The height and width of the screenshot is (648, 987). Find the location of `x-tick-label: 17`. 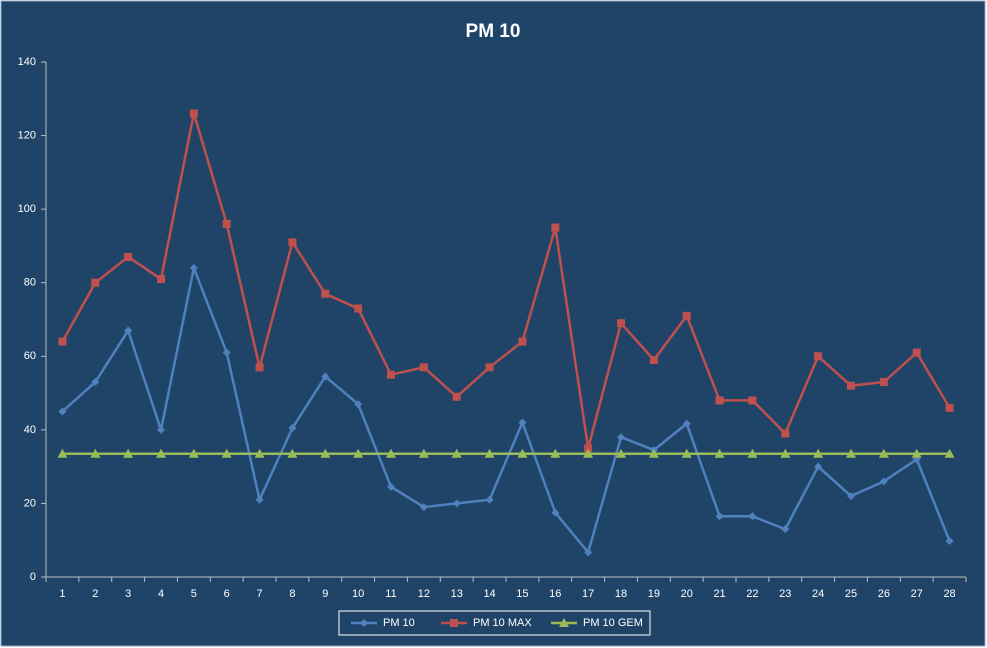

x-tick-label: 17 is located at coordinates (588, 594).